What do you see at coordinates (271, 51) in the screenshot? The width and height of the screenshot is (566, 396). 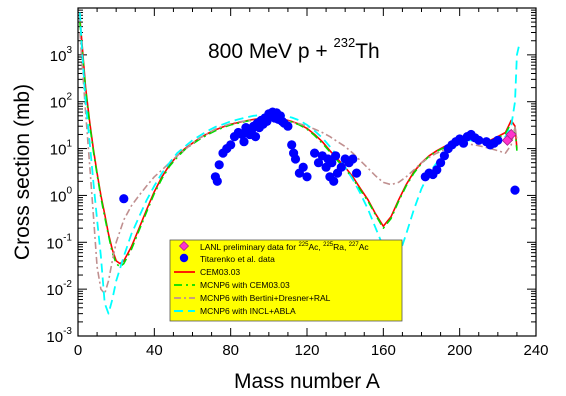 I see `title-main: 800 MeV p +` at bounding box center [271, 51].